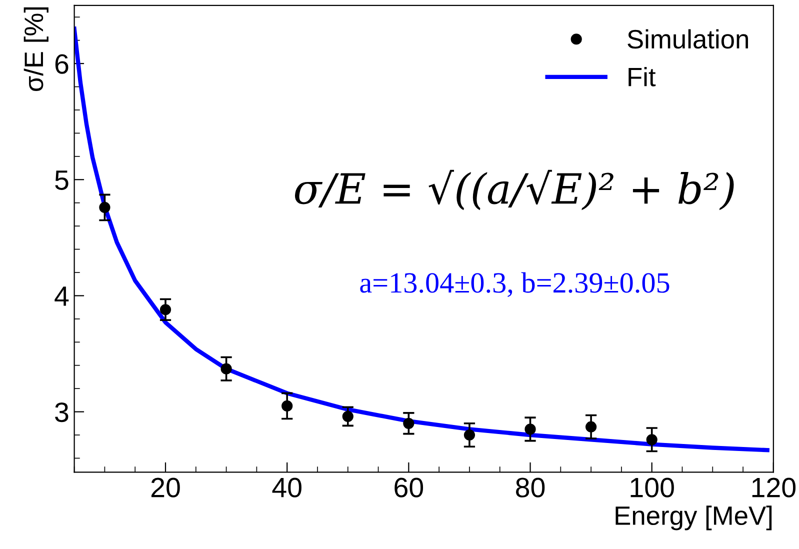 Image resolution: width=799 pixels, height=549 pixels. I want to click on x-tick-label: 40, so click(287, 488).